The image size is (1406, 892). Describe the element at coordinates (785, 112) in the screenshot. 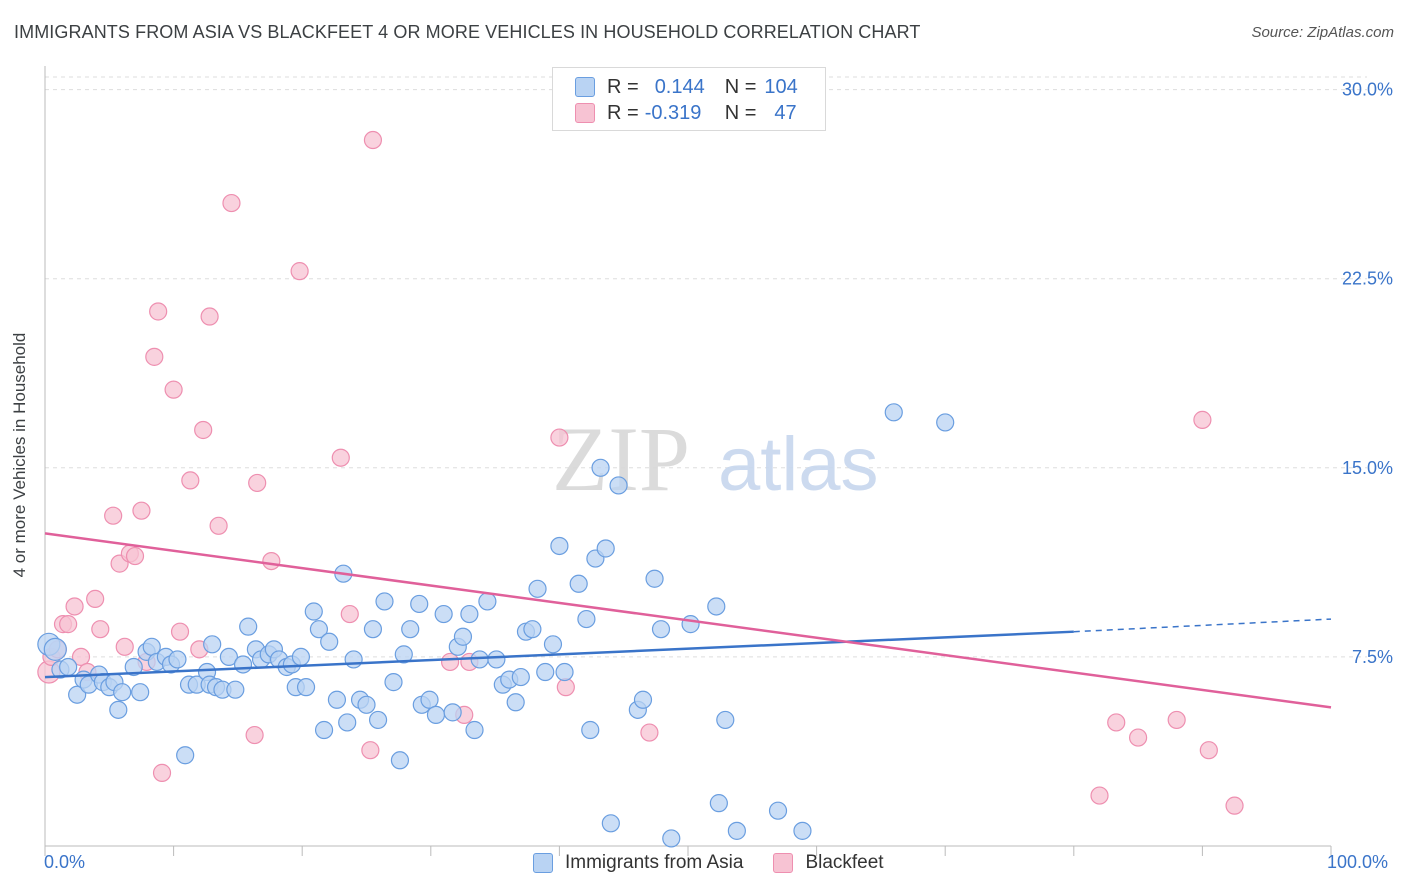

I see `legend-n-value-blackfeet: 47` at that location.